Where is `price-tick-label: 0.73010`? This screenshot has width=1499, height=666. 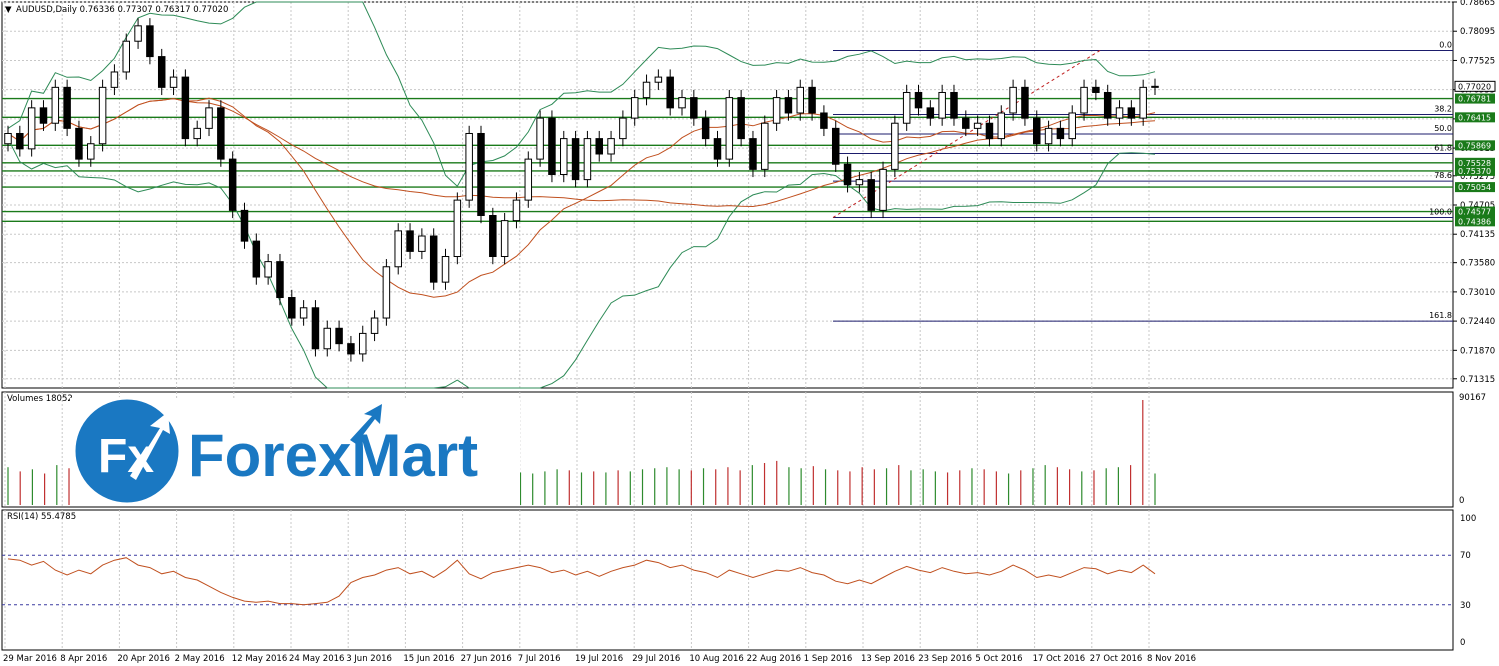
price-tick-label: 0.73010 is located at coordinates (1477, 293).